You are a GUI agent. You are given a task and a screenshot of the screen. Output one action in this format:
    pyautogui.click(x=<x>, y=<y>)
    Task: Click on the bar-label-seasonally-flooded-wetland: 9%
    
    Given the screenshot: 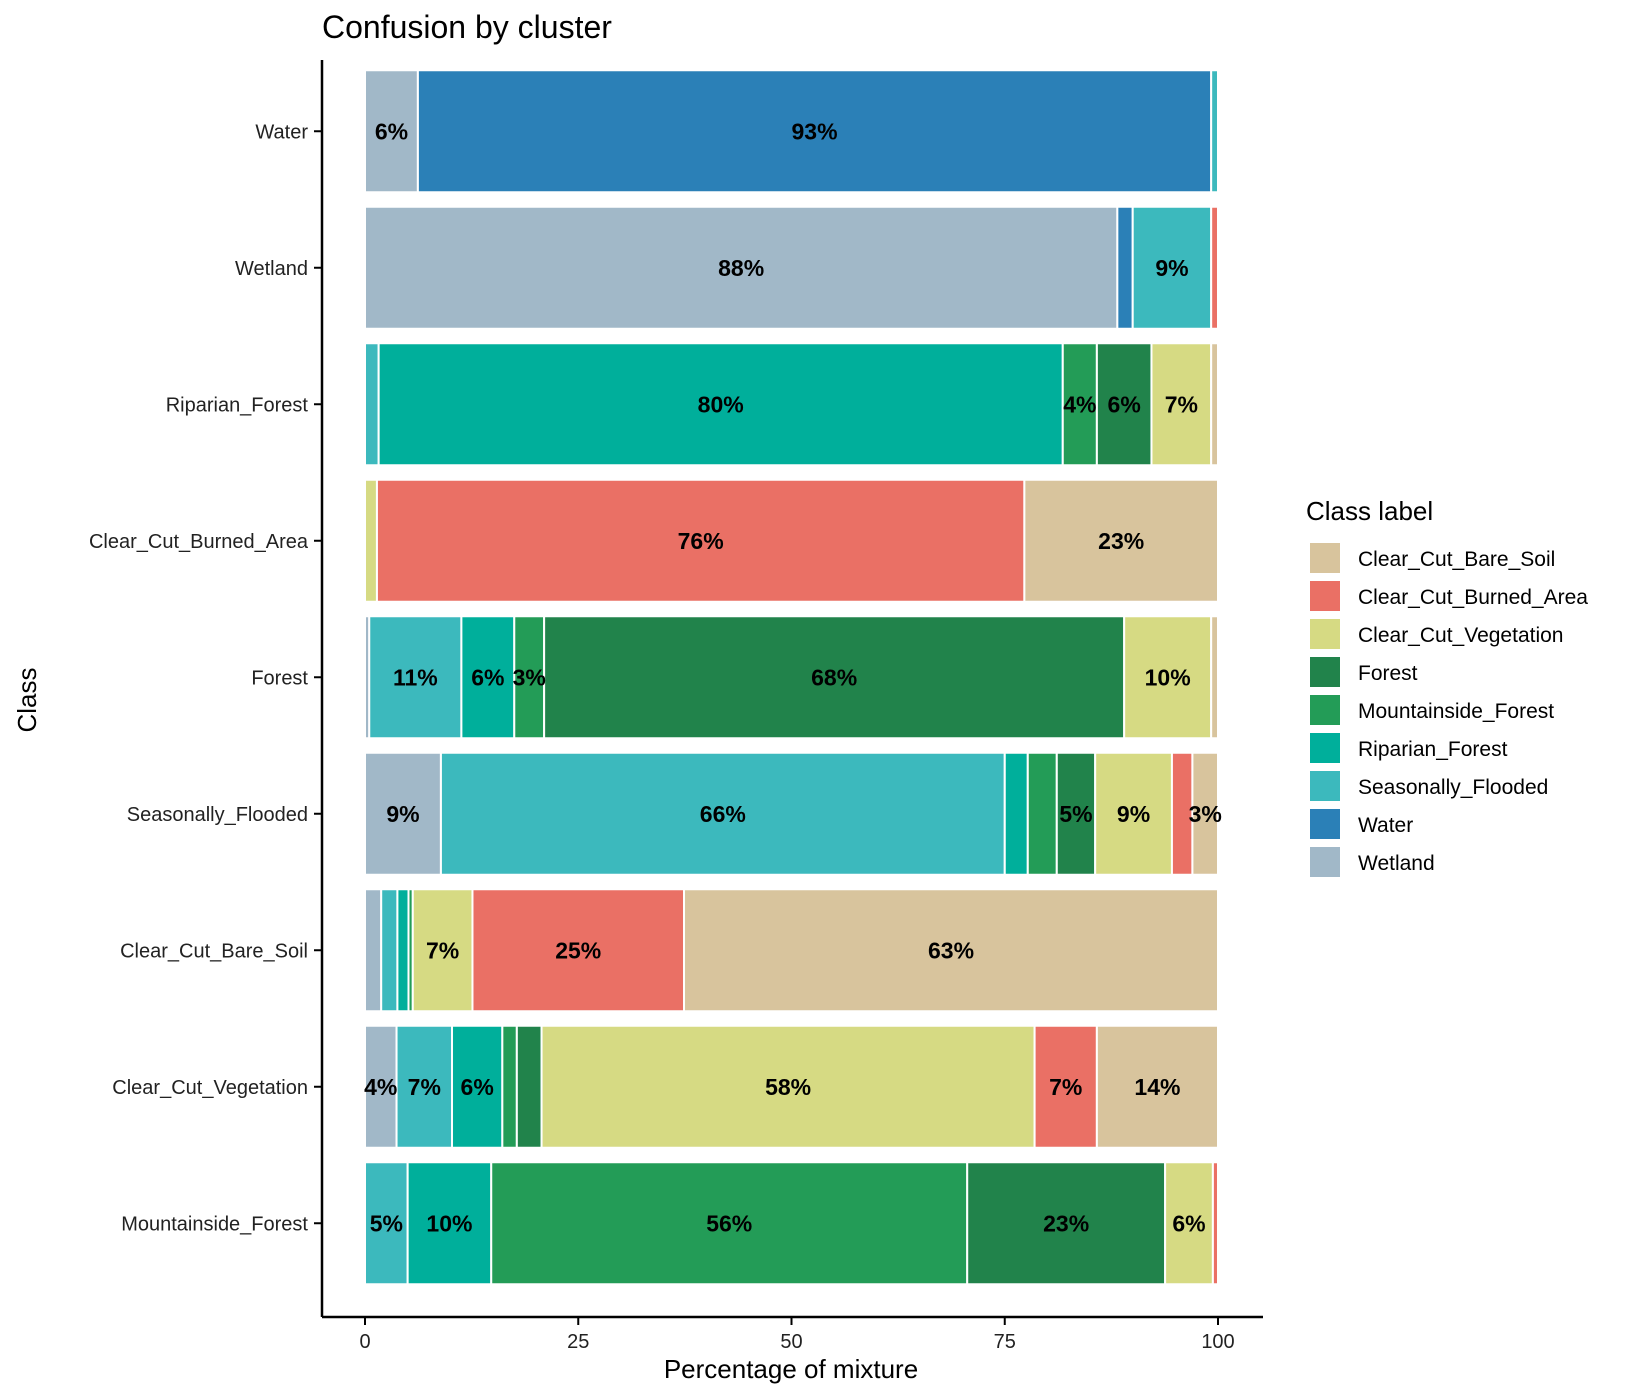 What is the action you would take?
    pyautogui.click(x=402, y=814)
    